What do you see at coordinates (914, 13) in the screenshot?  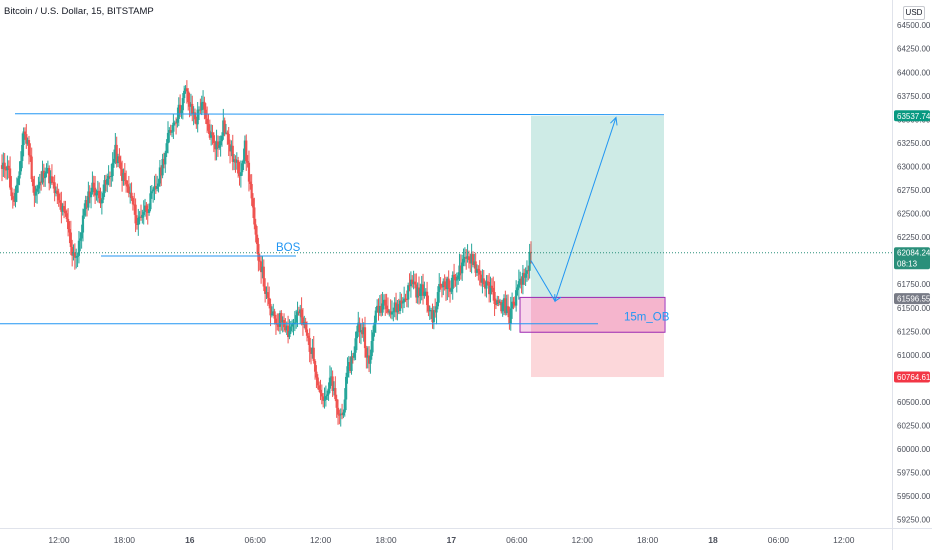 I see `currency-button: USD` at bounding box center [914, 13].